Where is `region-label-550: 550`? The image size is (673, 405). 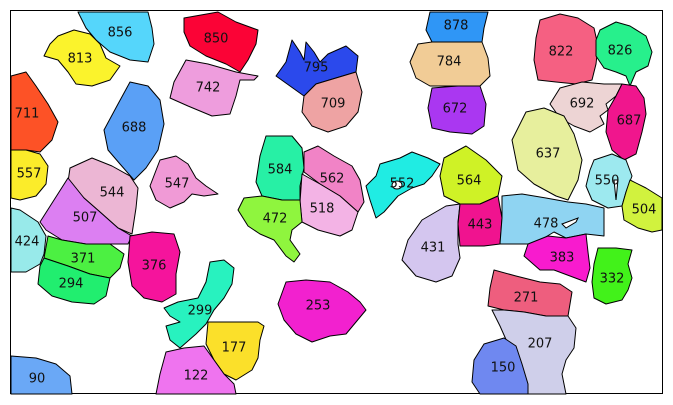 region-label-550: 550 is located at coordinates (607, 181).